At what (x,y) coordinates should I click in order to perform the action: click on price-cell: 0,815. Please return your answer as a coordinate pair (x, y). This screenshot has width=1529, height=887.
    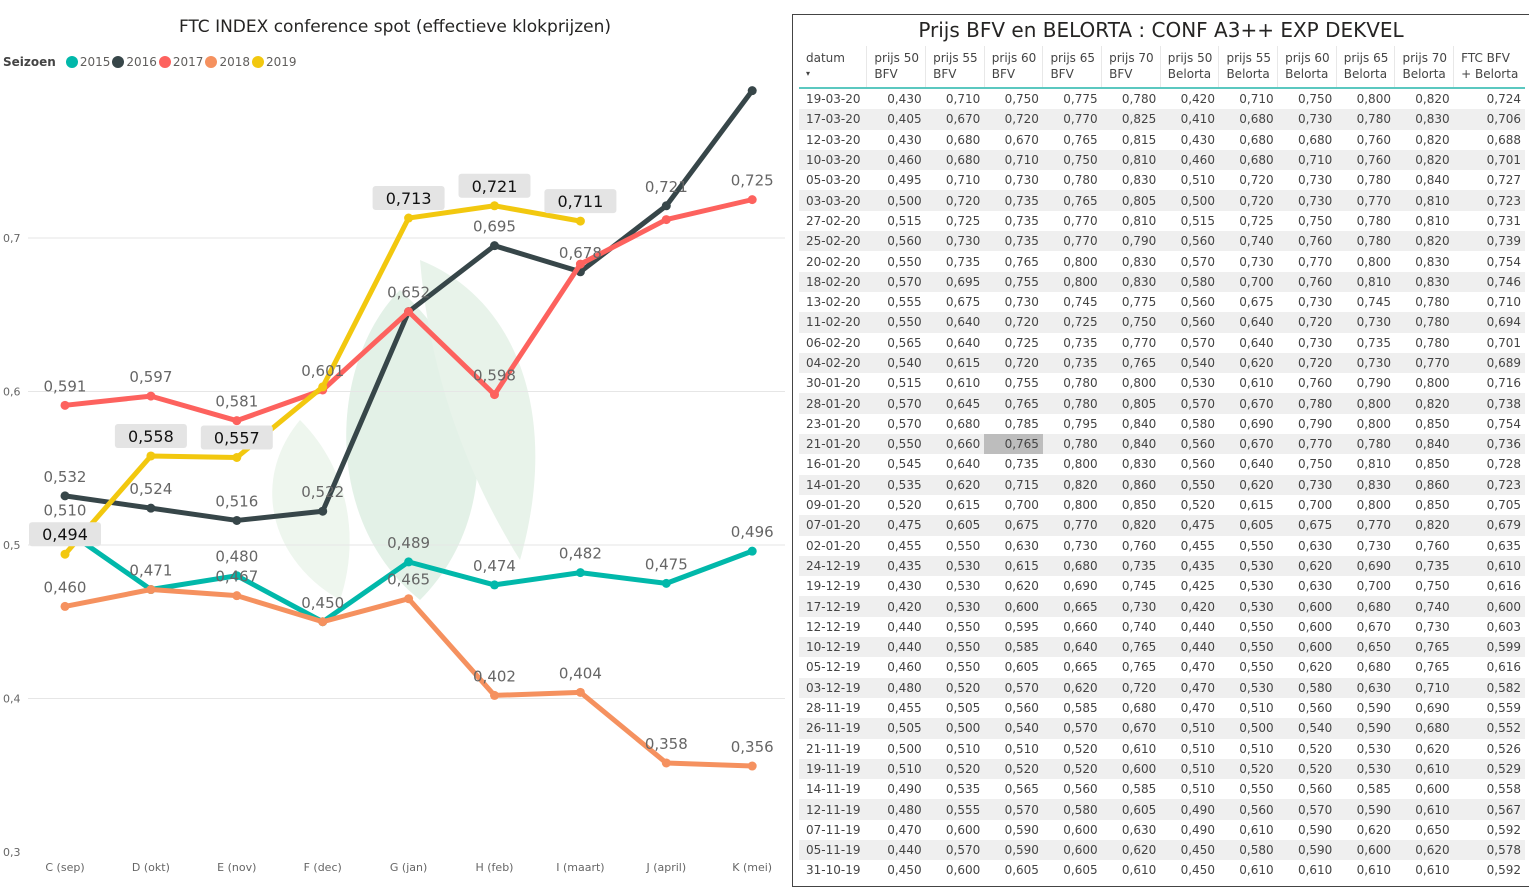
    Looking at the image, I should click on (1139, 139).